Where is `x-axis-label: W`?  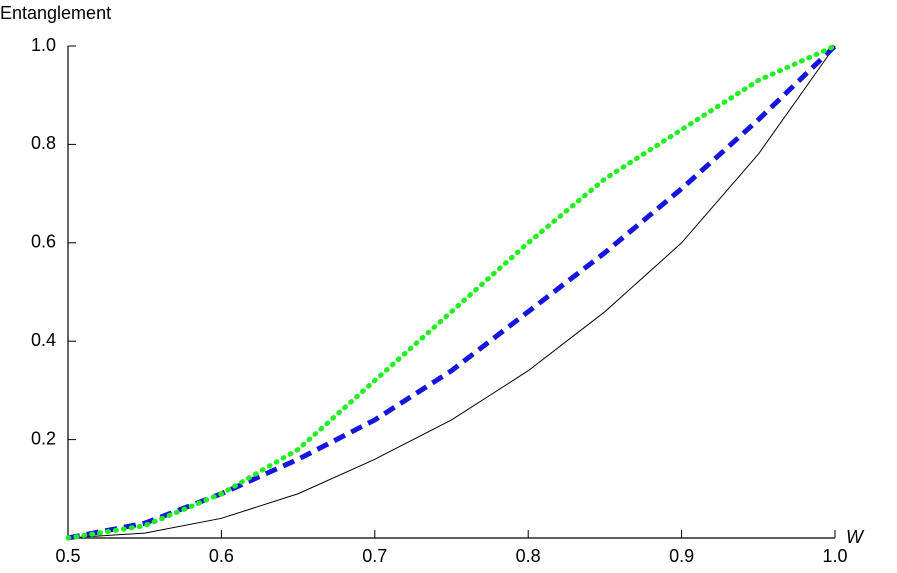 x-axis-label: W is located at coordinates (855, 537).